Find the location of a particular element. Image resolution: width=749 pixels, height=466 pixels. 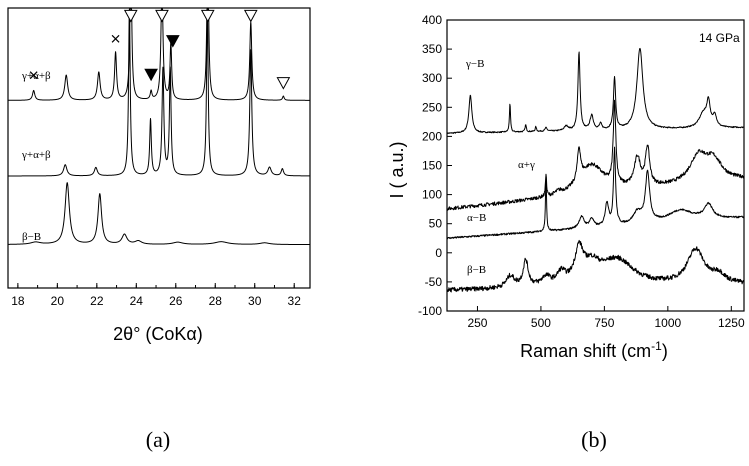

series-label-b-1: α+γ is located at coordinates (526, 165).